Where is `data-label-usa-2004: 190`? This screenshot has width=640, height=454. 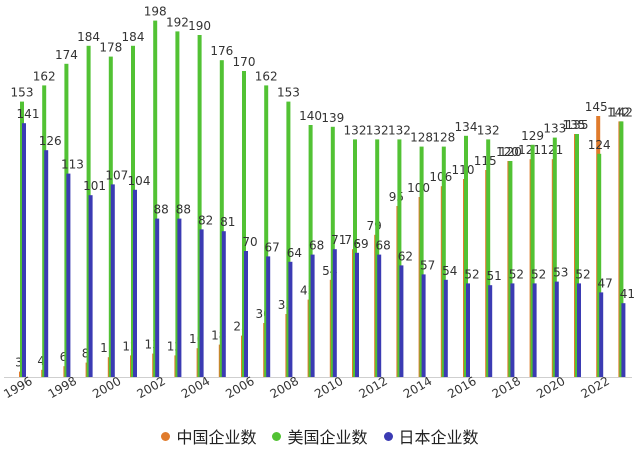
data-label-usa-2004: 190 is located at coordinates (199, 26).